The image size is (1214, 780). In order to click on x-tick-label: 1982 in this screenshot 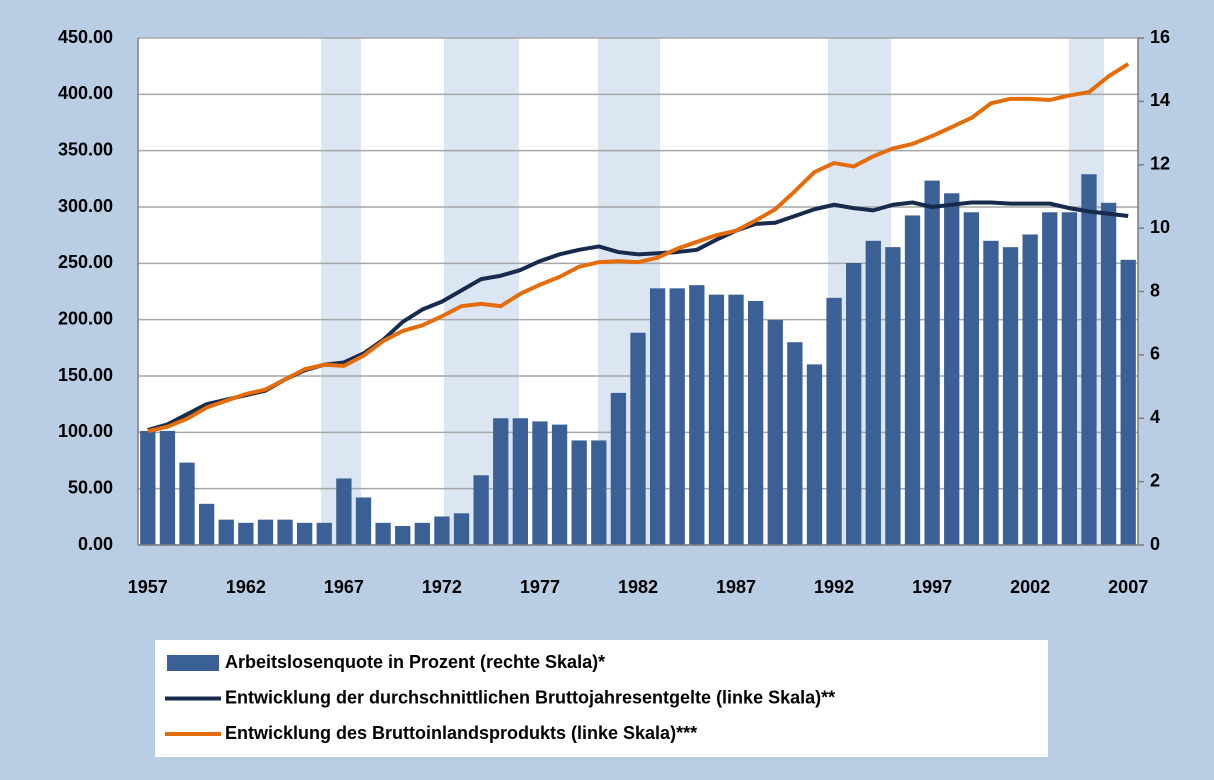, I will do `click(638, 587)`.